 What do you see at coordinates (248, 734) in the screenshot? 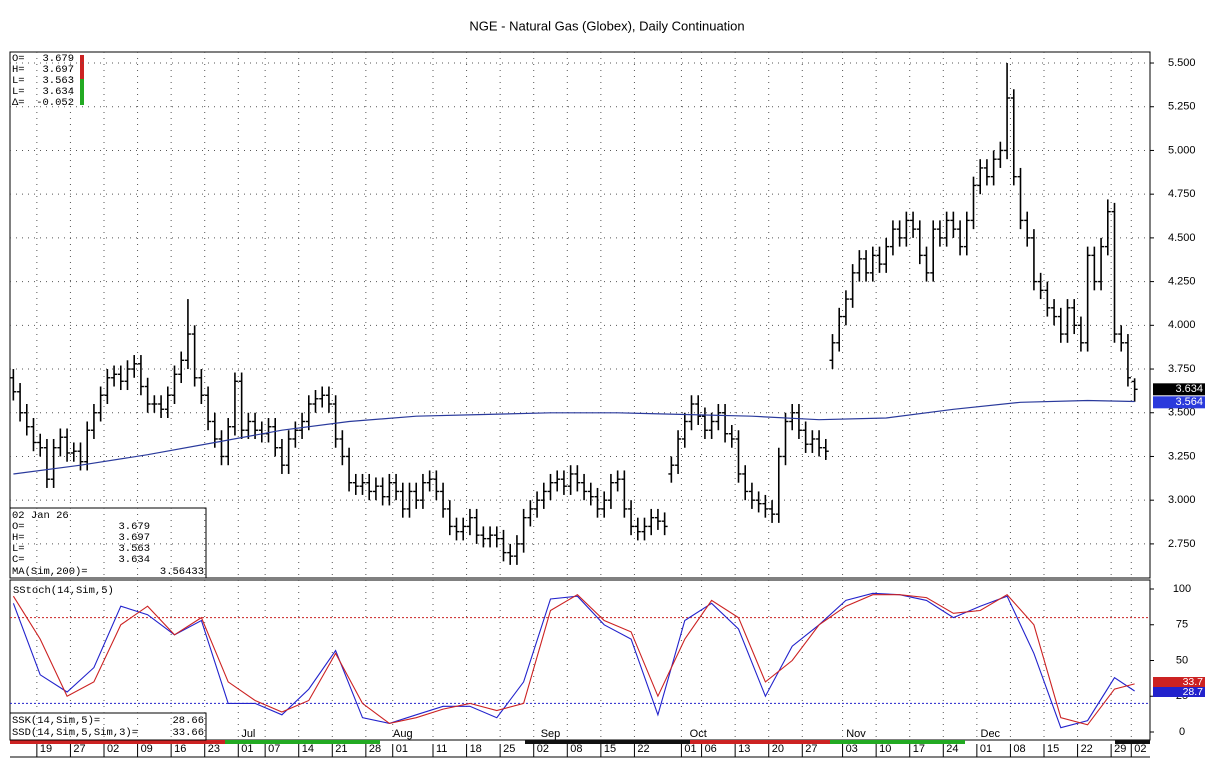
I see `month-label: Jul` at bounding box center [248, 734].